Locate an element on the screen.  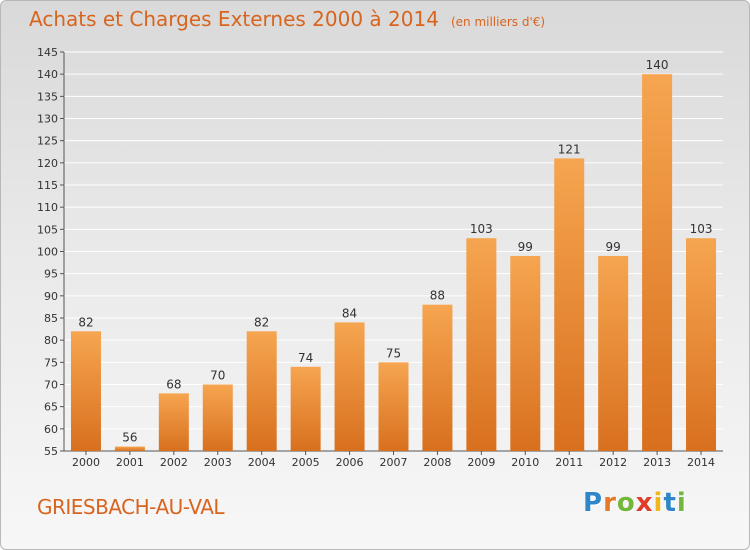
chart-title-text: Achats et Charges Externes 2000 à 2014 is located at coordinates (234, 19).